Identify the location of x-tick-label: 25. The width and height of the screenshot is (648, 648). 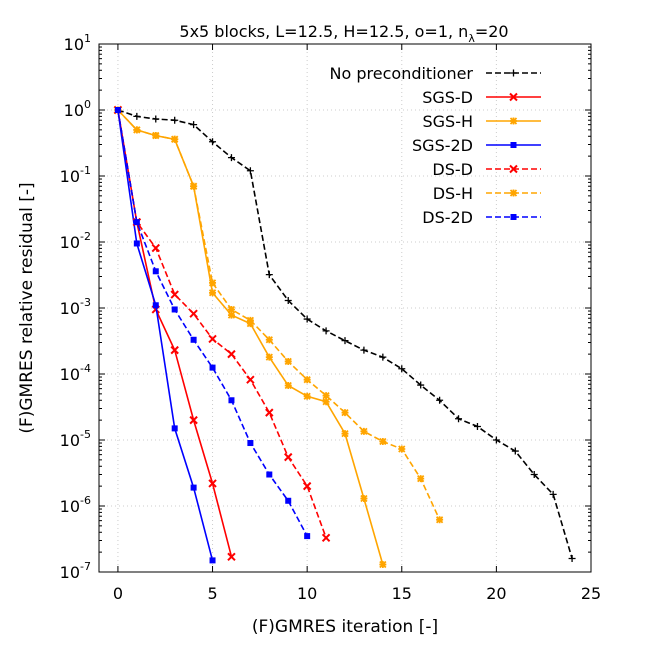
(591, 593).